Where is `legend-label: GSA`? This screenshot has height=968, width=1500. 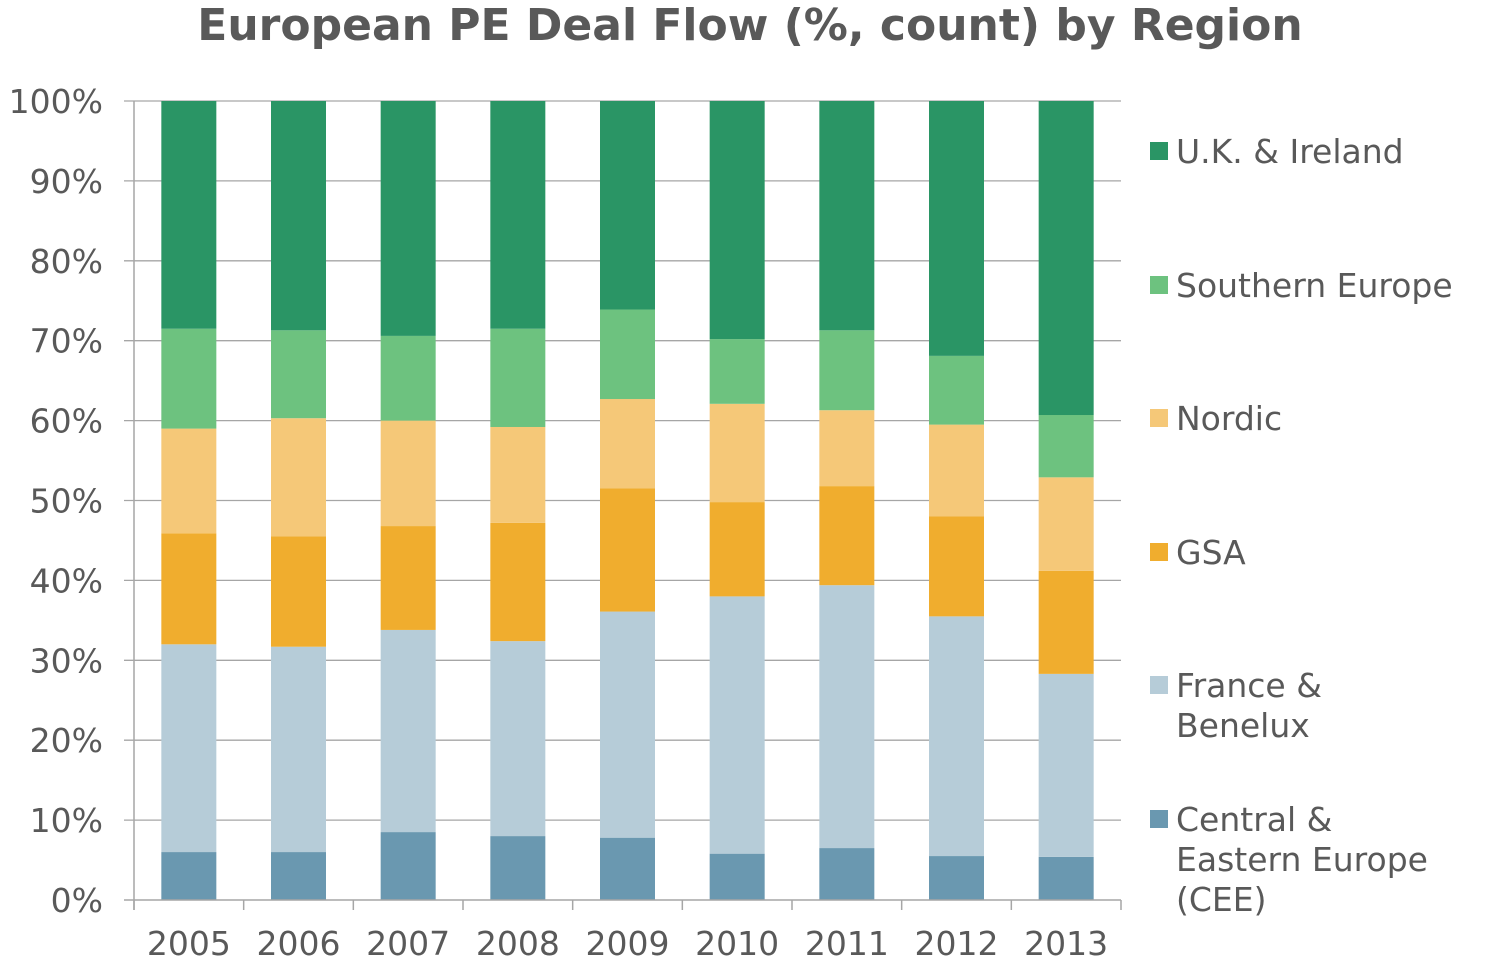 legend-label: GSA is located at coordinates (1211, 552).